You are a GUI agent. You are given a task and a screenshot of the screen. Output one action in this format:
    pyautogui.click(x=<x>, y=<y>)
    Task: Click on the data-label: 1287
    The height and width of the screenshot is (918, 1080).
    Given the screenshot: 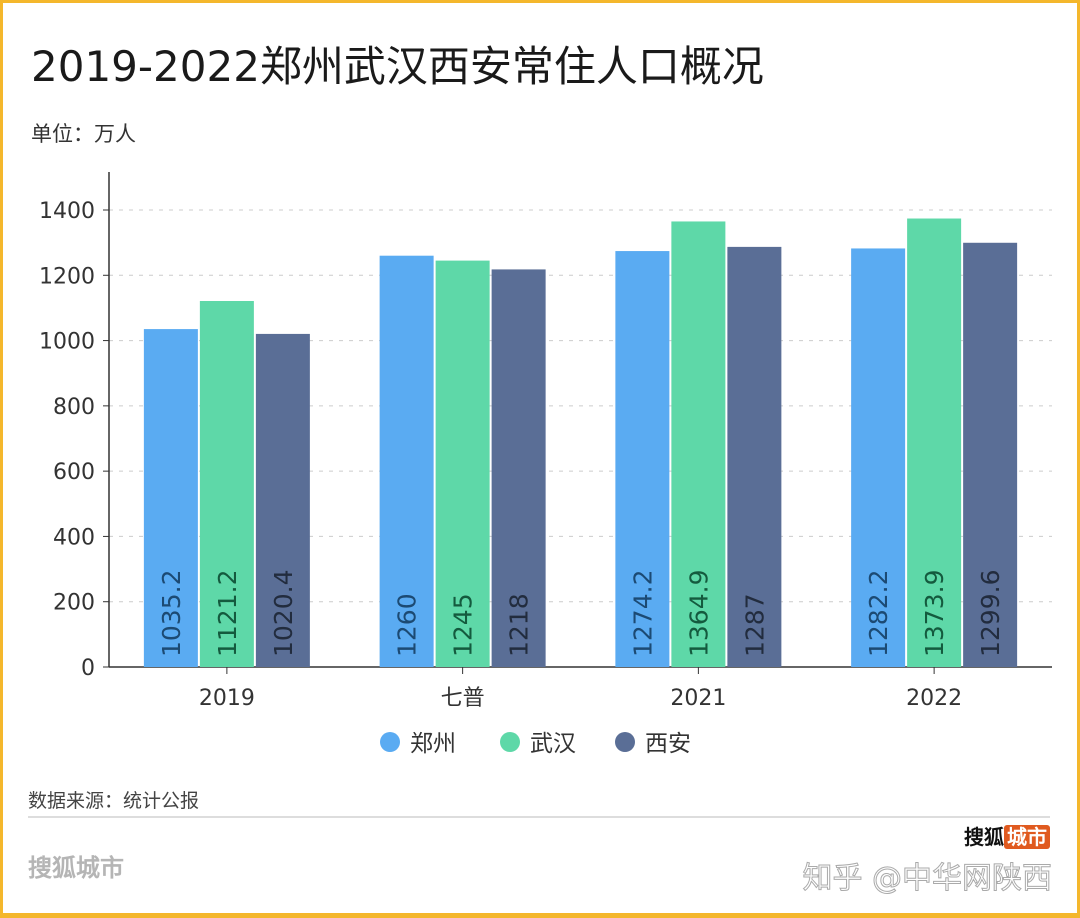 What is the action you would take?
    pyautogui.click(x=754, y=625)
    